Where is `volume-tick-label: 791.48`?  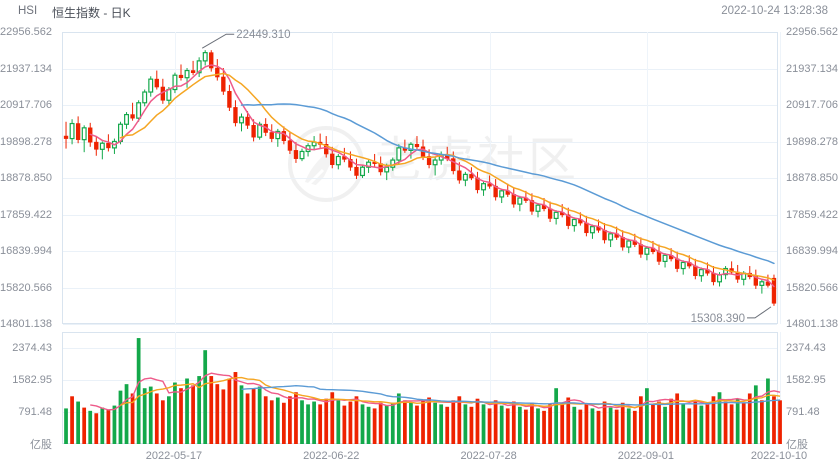 volume-tick-label: 791.48 is located at coordinates (35, 411).